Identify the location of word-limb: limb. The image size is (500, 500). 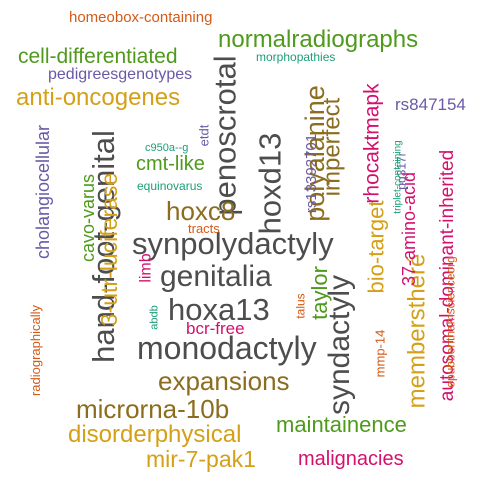
(146, 268).